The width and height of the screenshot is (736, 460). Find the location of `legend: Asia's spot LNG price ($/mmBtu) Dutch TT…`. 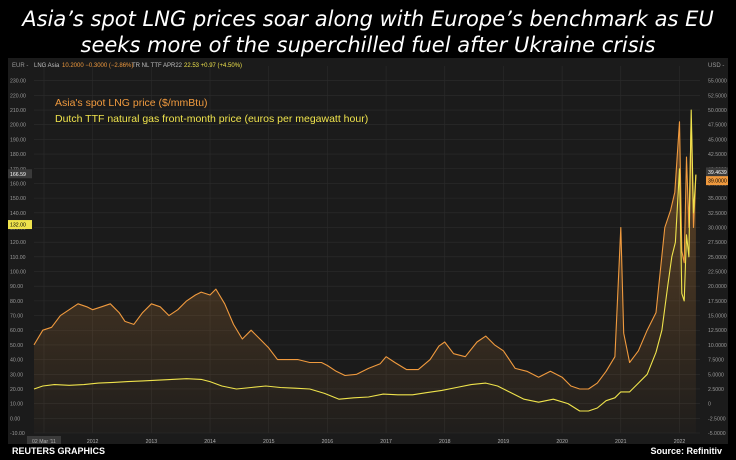

legend: Asia's spot LNG price ($/mmBtu) Dutch TT… is located at coordinates (211, 111).